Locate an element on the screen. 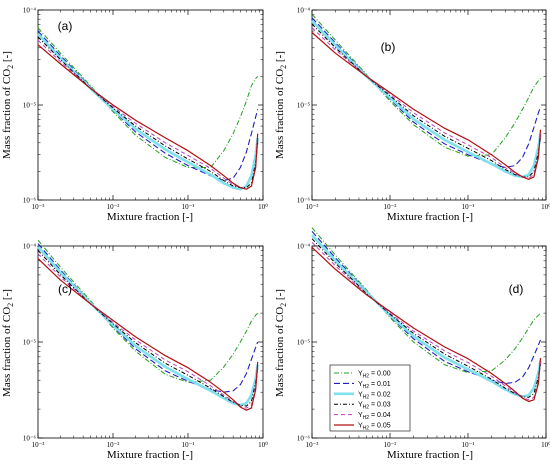 The image size is (550, 468). legend-label: YH2 = 0.03 is located at coordinates (374, 406).